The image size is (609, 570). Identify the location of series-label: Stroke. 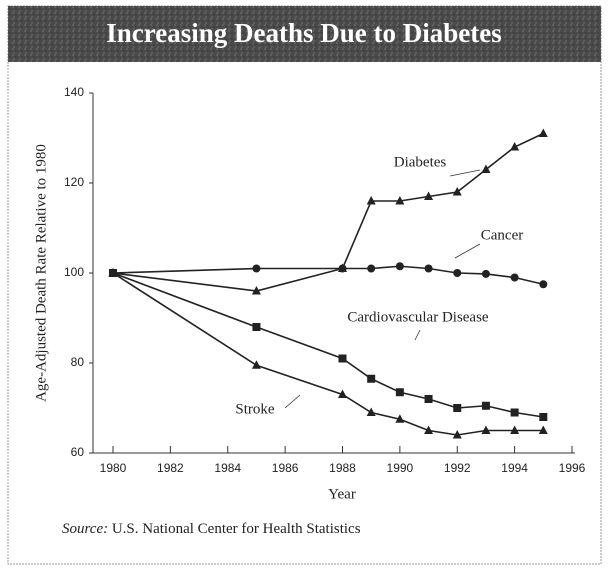
(255, 409).